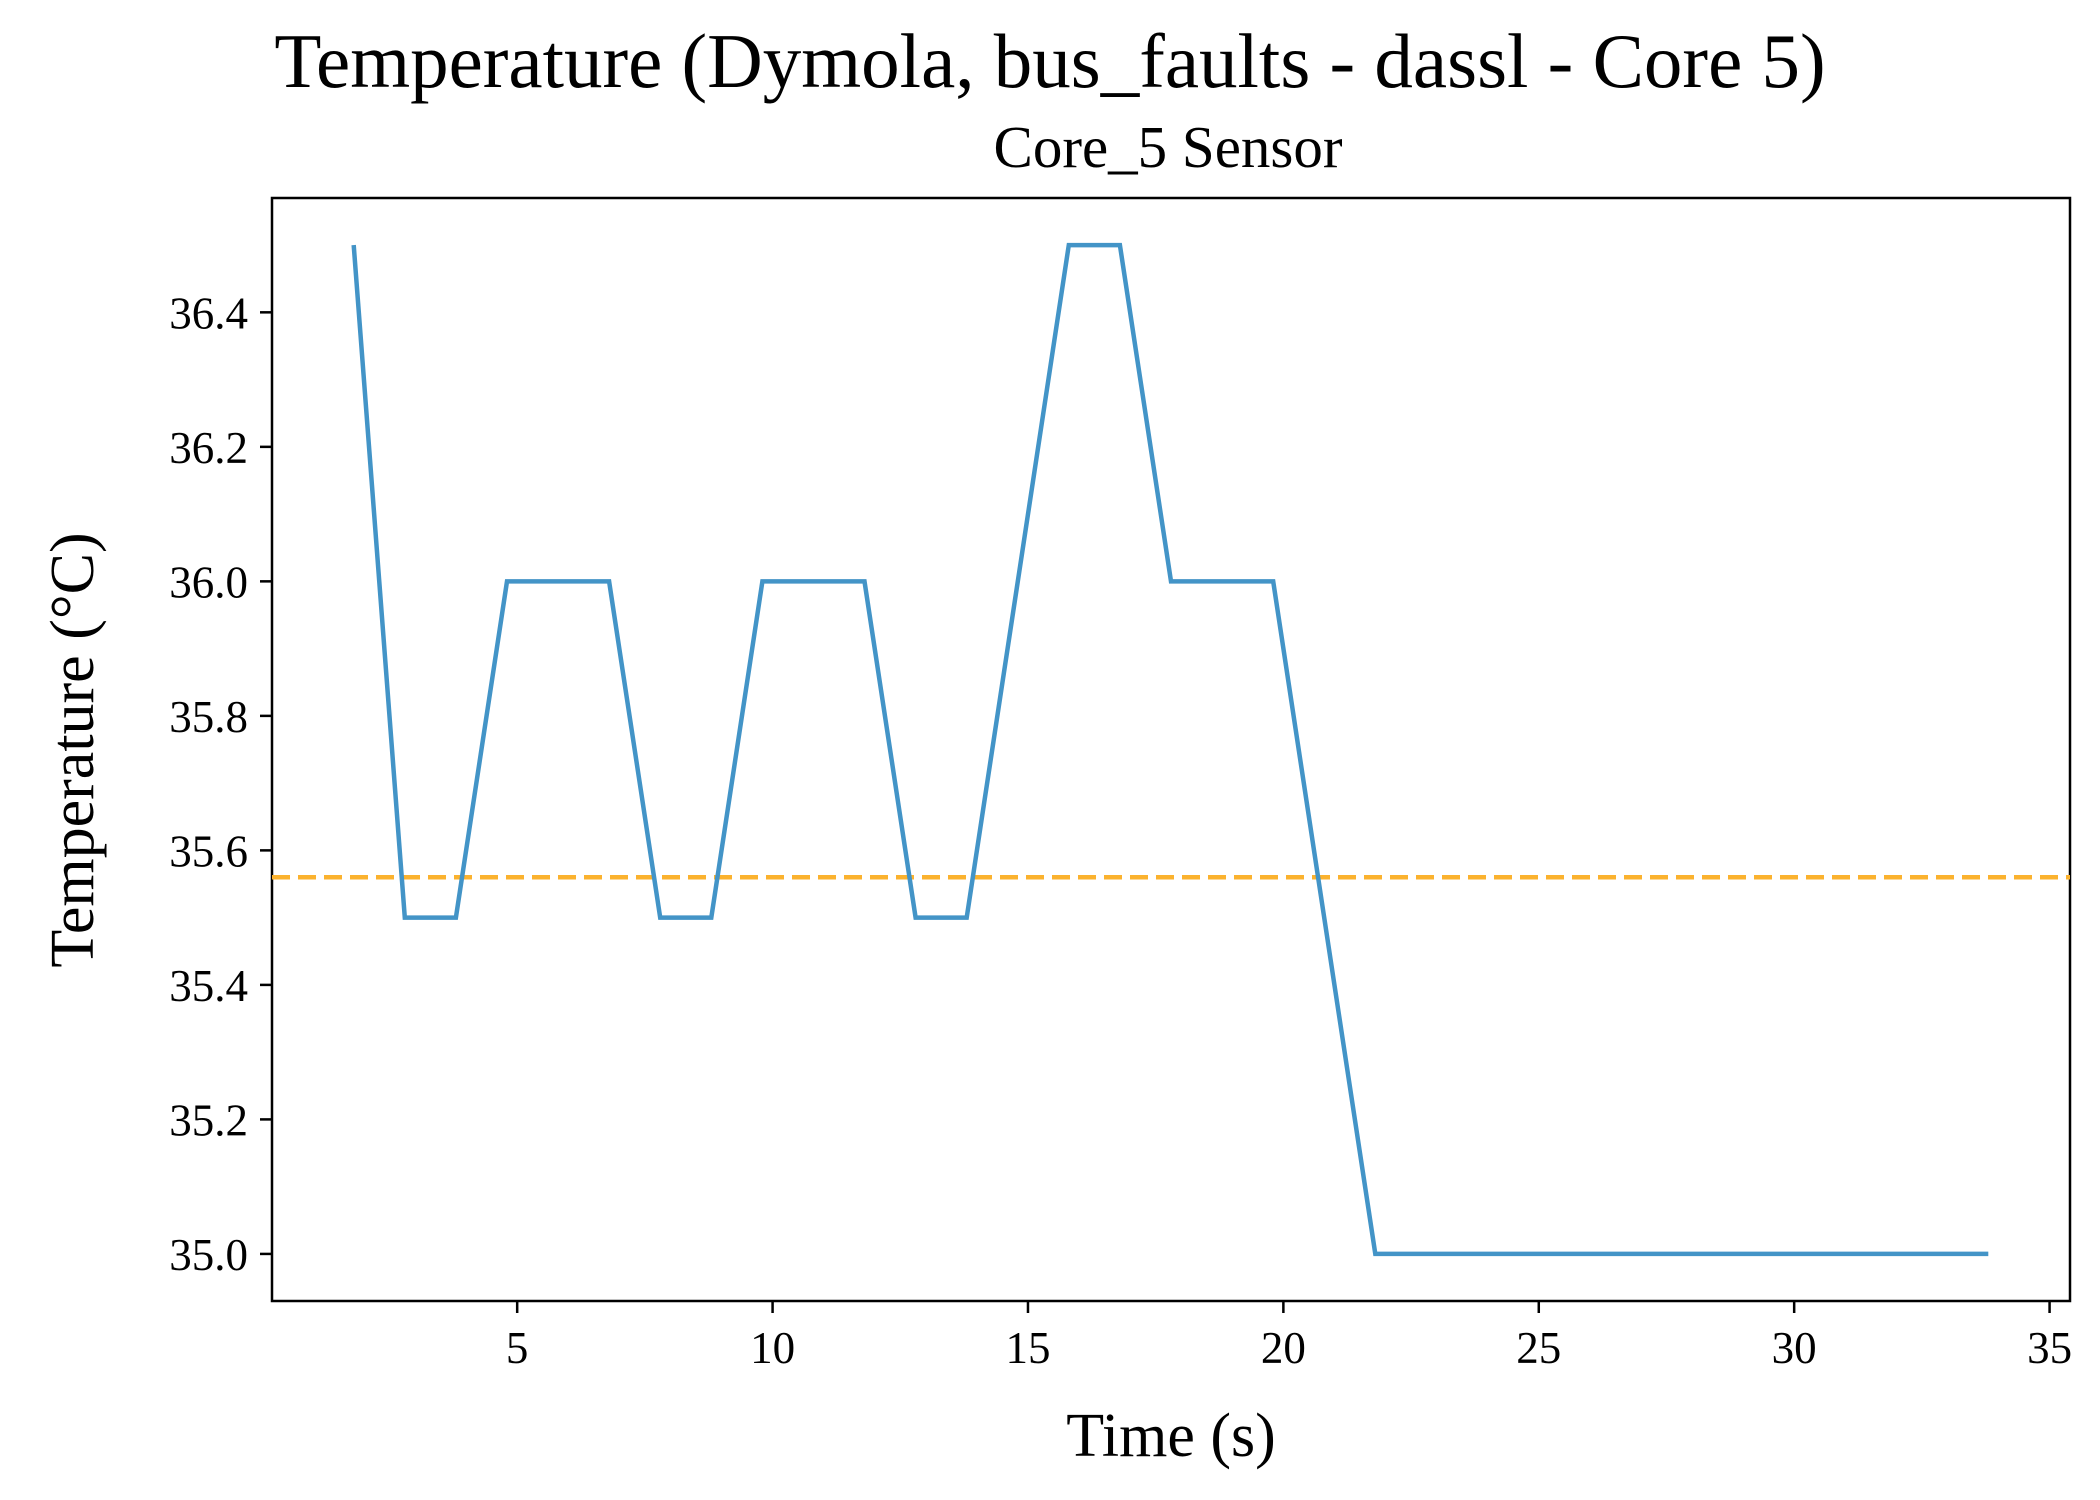 The height and width of the screenshot is (1500, 2100). What do you see at coordinates (208, 986) in the screenshot?
I see `y-tick-label: 35.4` at bounding box center [208, 986].